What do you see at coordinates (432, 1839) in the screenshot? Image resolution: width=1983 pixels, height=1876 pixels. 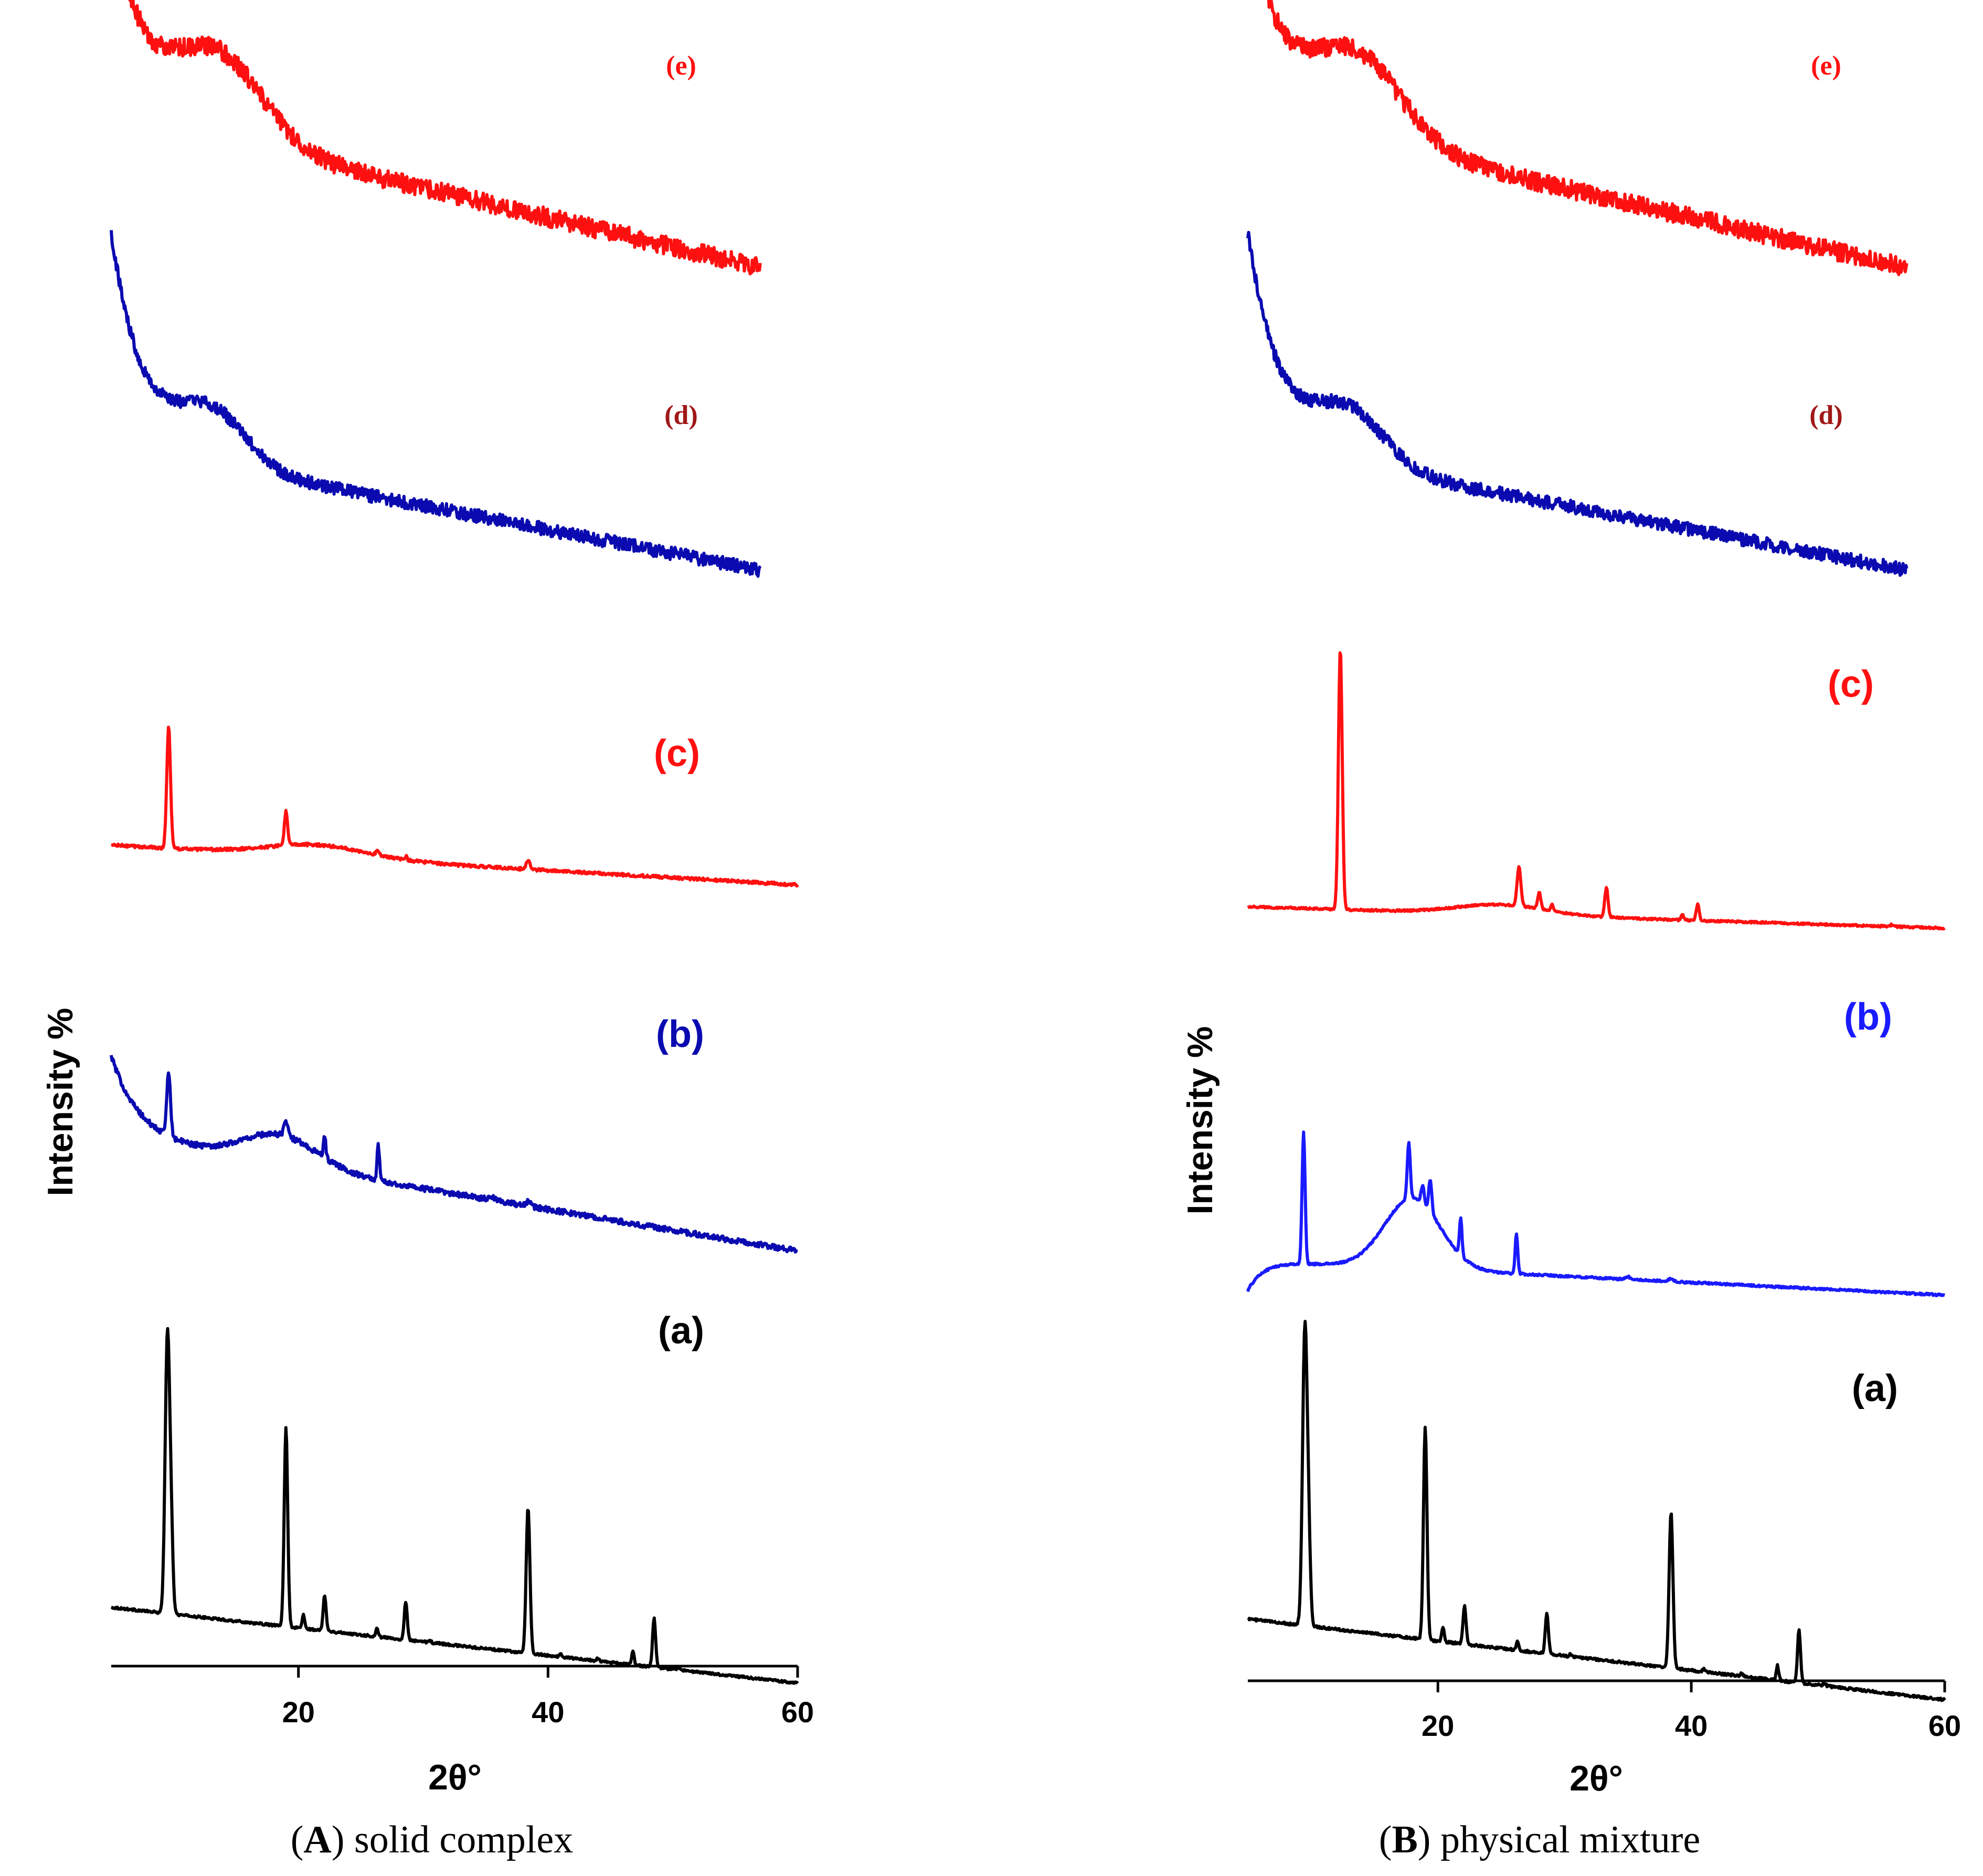 I see `panel-caption: (A) solid complex` at bounding box center [432, 1839].